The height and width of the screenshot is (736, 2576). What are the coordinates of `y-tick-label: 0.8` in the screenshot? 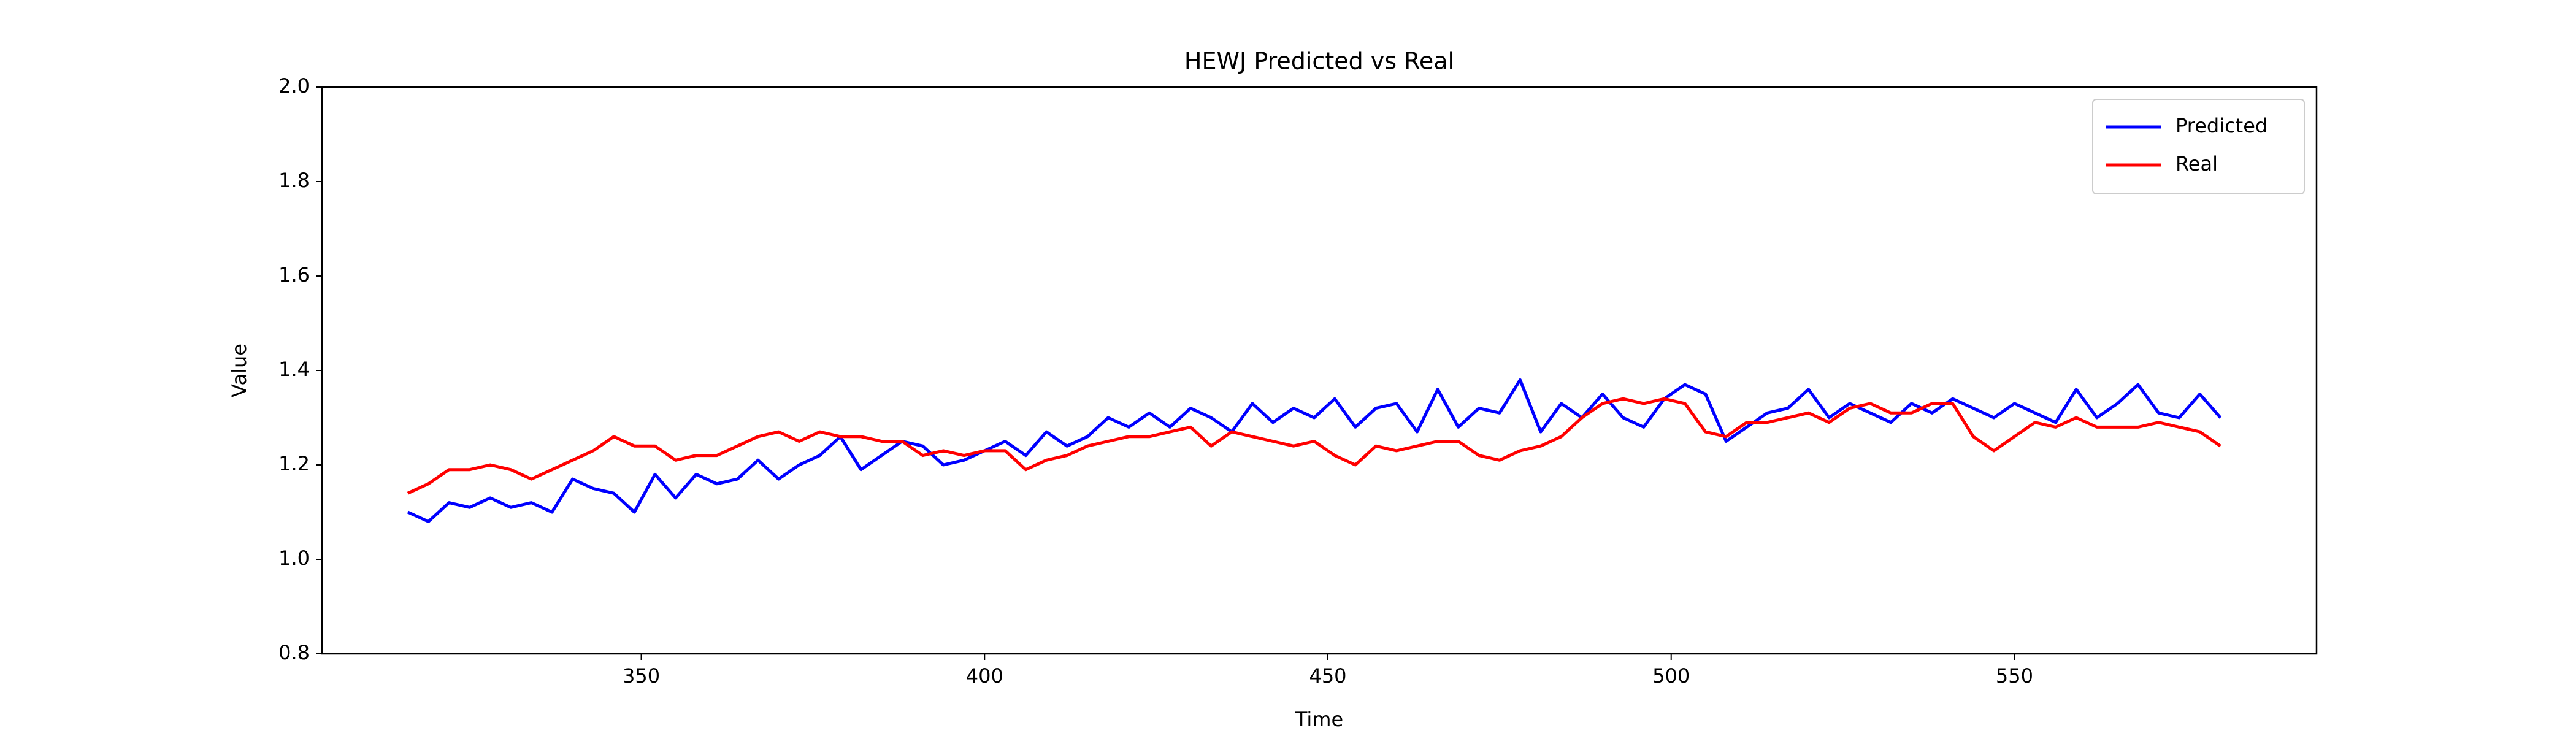 It's located at (294, 652).